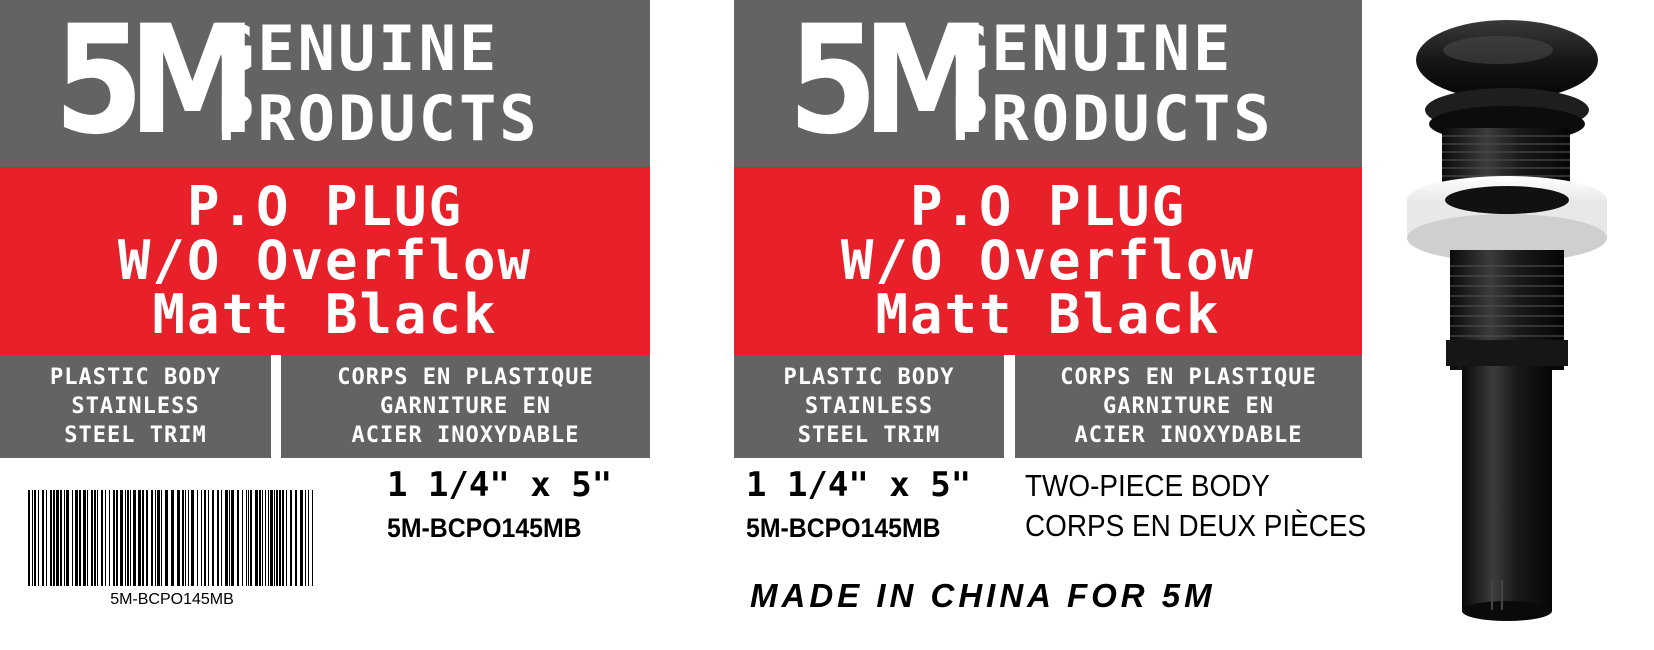 The image size is (1654, 650). Describe the element at coordinates (172, 599) in the screenshot. I see `barcode-text: 5M-BCPO145MB` at that location.